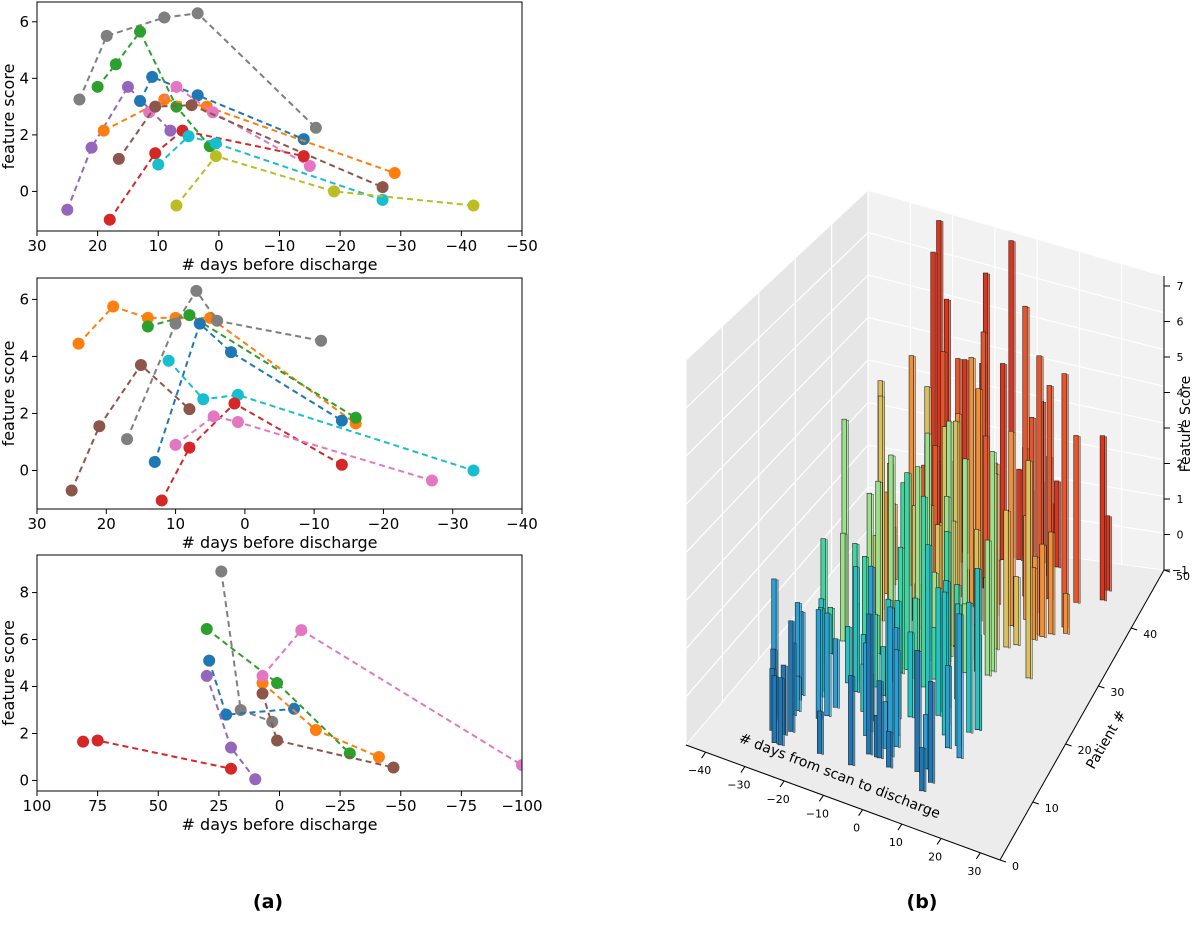 The width and height of the screenshot is (1200, 939). Describe the element at coordinates (280, 824) in the screenshot. I see `x-axis-label: # days before discharge` at that location.